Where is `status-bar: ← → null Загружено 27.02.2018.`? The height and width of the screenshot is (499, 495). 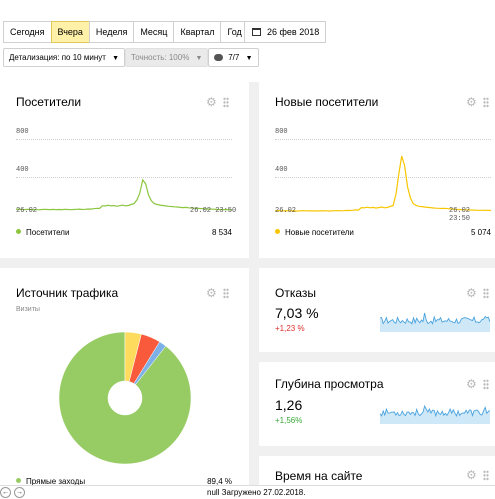
status-bar: ← → null Загружено 27.02.2018. is located at coordinates (247, 492).